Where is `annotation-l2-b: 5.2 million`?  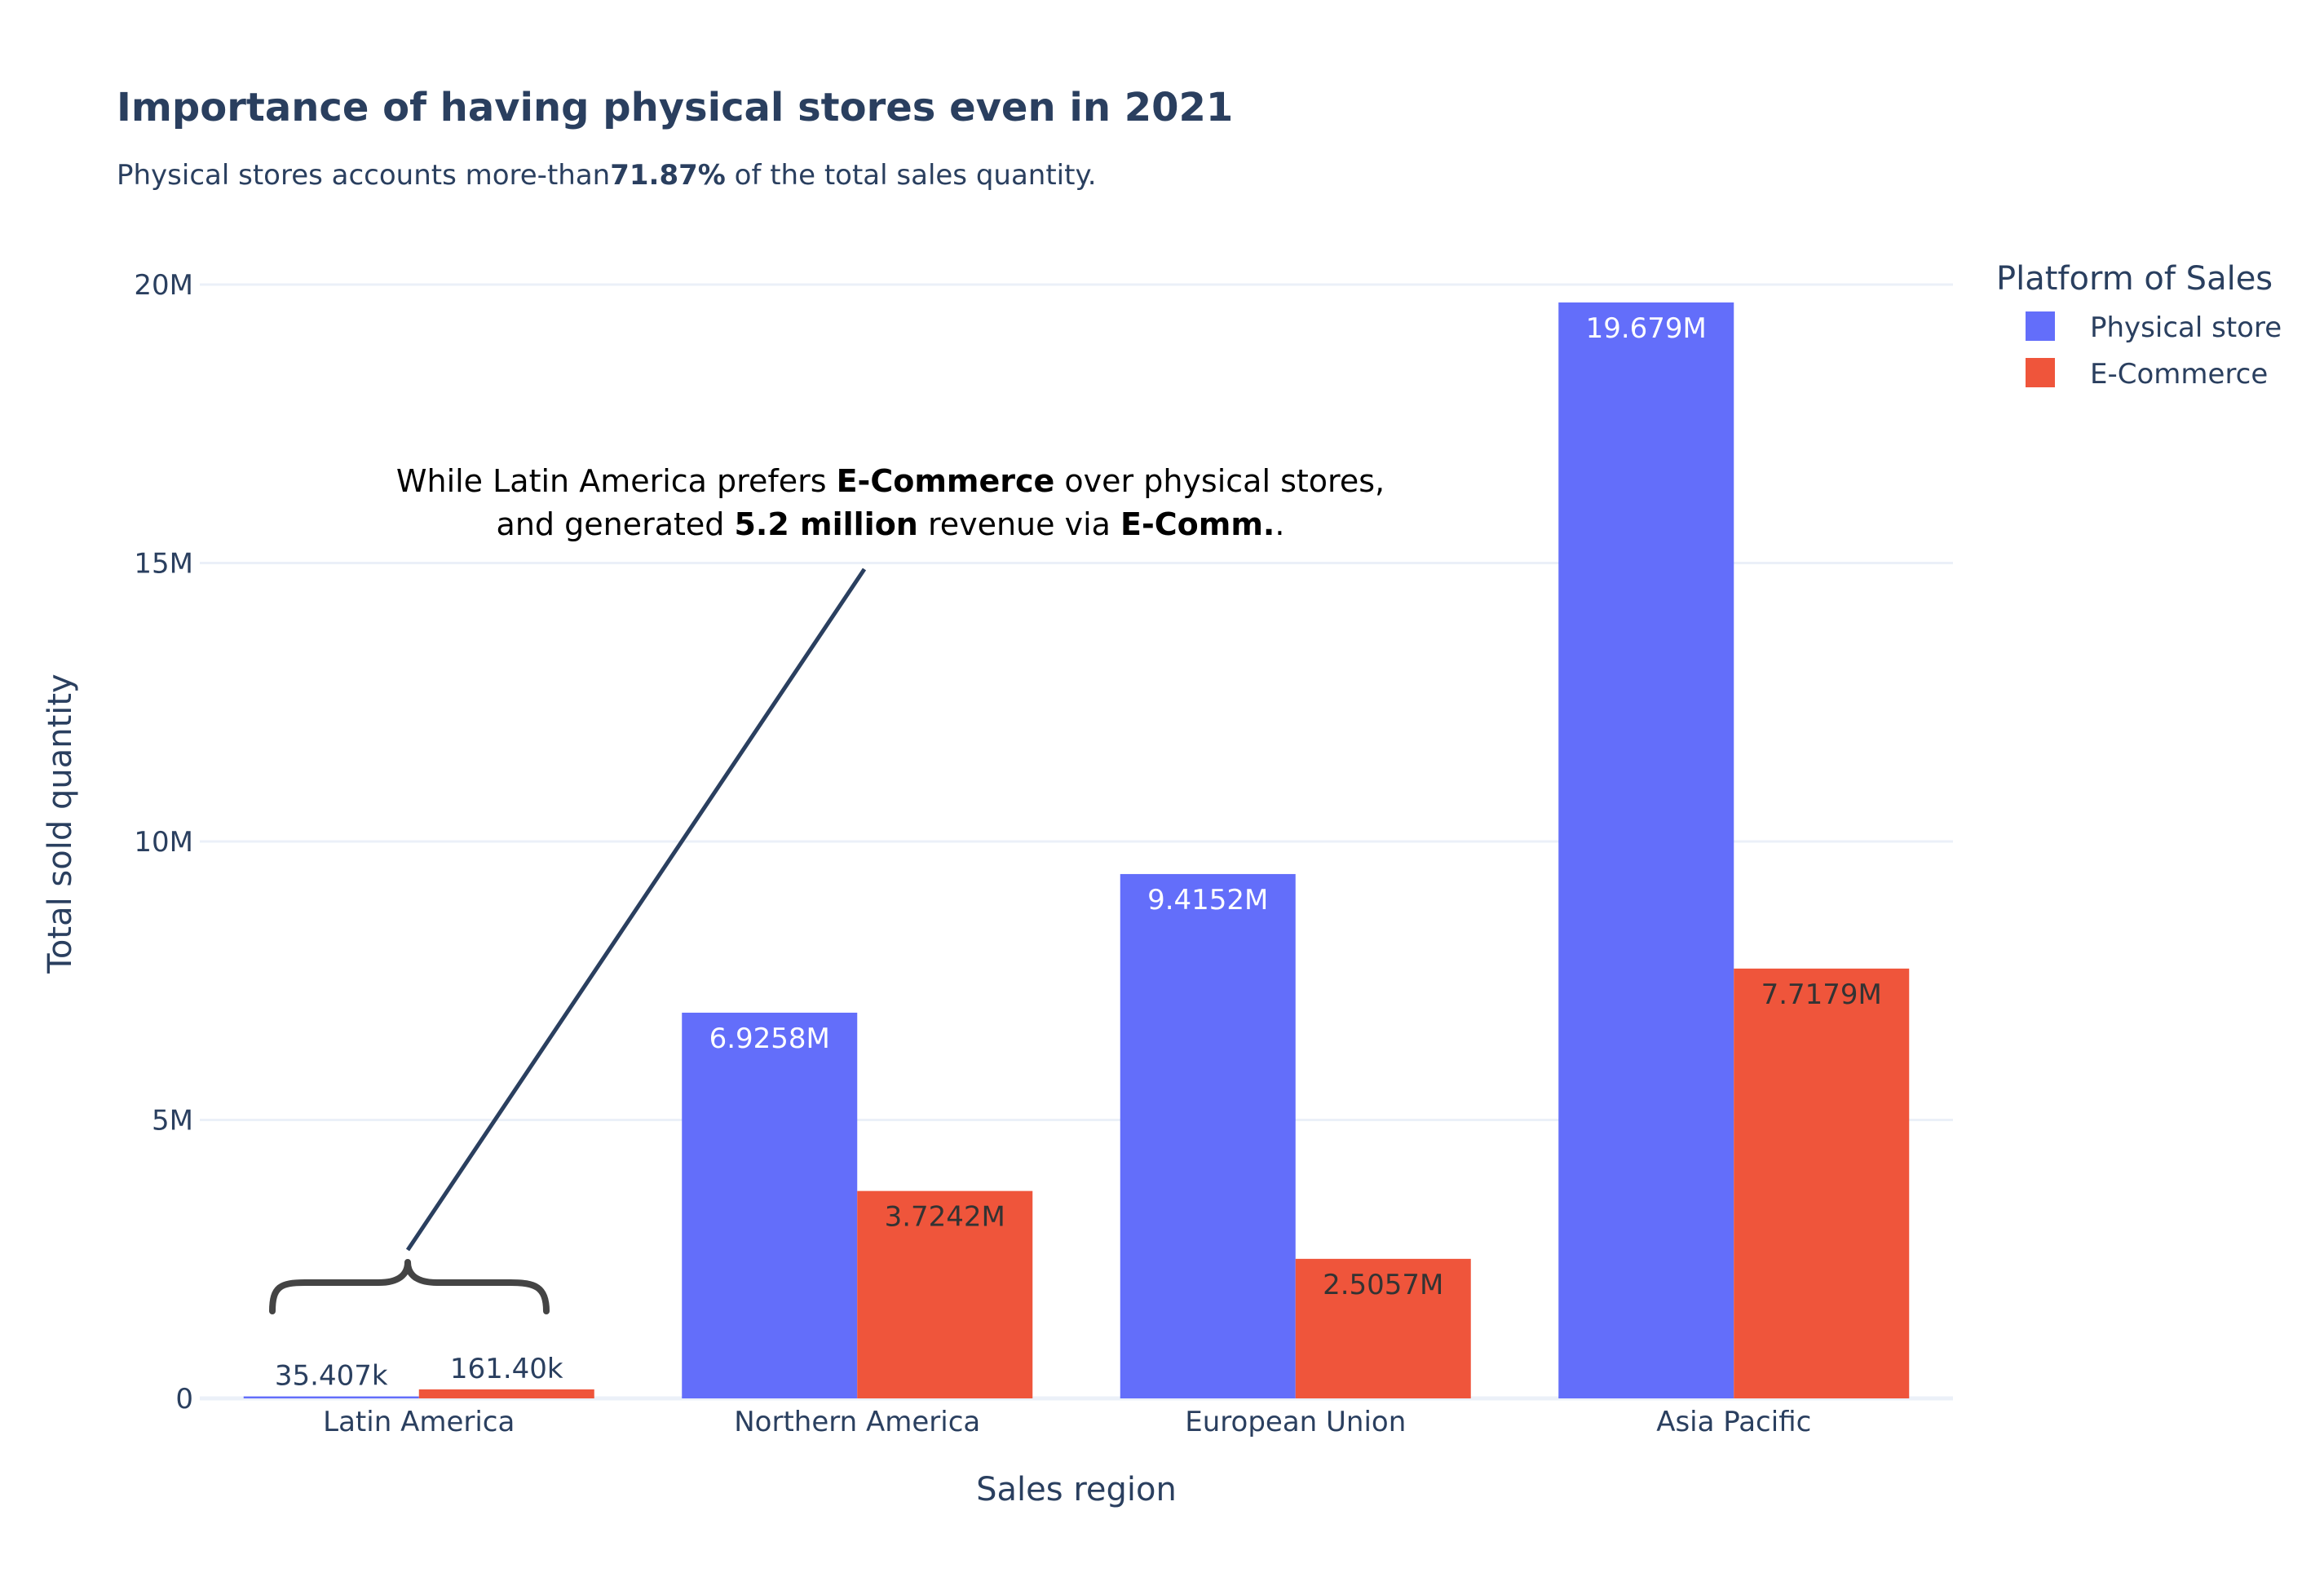
annotation-l2-b: 5.2 million is located at coordinates (825, 524).